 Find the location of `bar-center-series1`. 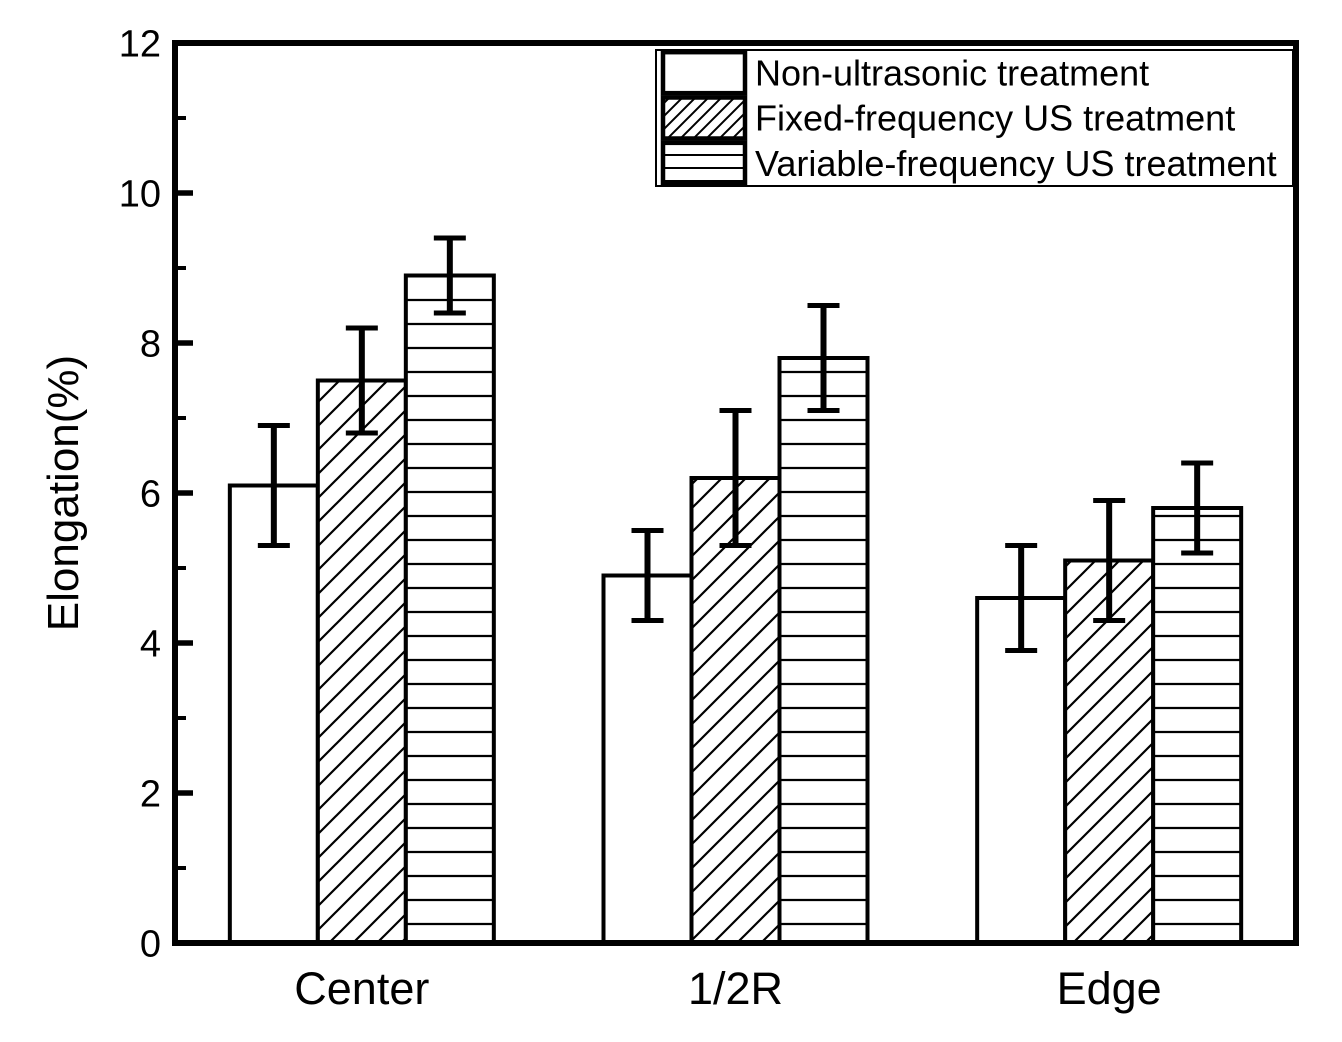

bar-center-series1 is located at coordinates (273, 714).